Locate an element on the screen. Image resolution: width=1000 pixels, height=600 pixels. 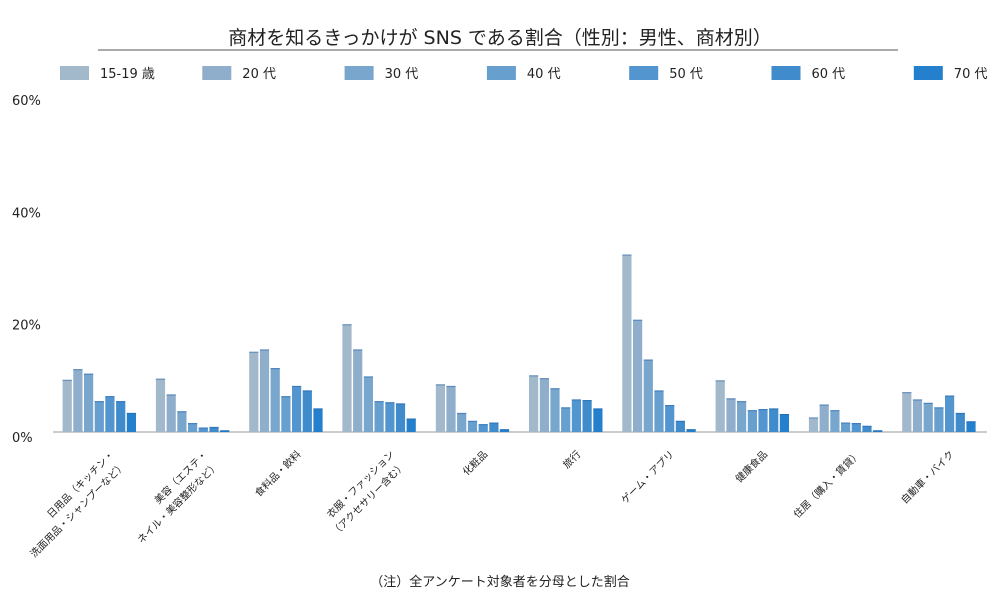
x-tick-label: 日用品（キッチン・洗面用品・シャンプーなど） is located at coordinates (78, 504).